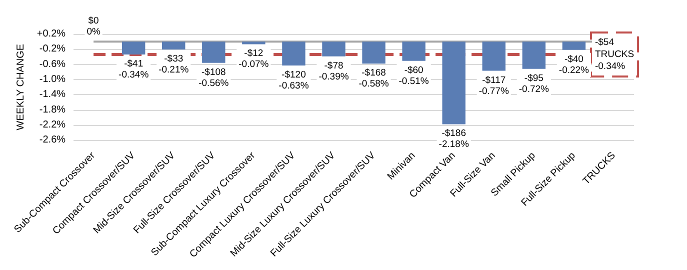  I want to click on y-tick-label: -2.6%, so click(52, 140).